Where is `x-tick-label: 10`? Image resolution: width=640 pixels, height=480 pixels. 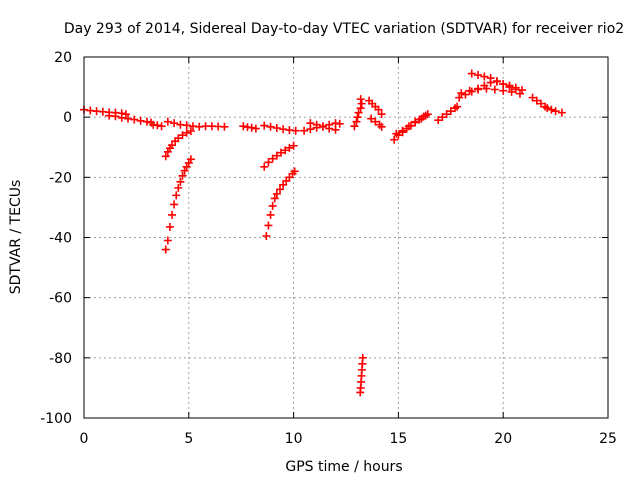
x-tick-label: 10 is located at coordinates (294, 439).